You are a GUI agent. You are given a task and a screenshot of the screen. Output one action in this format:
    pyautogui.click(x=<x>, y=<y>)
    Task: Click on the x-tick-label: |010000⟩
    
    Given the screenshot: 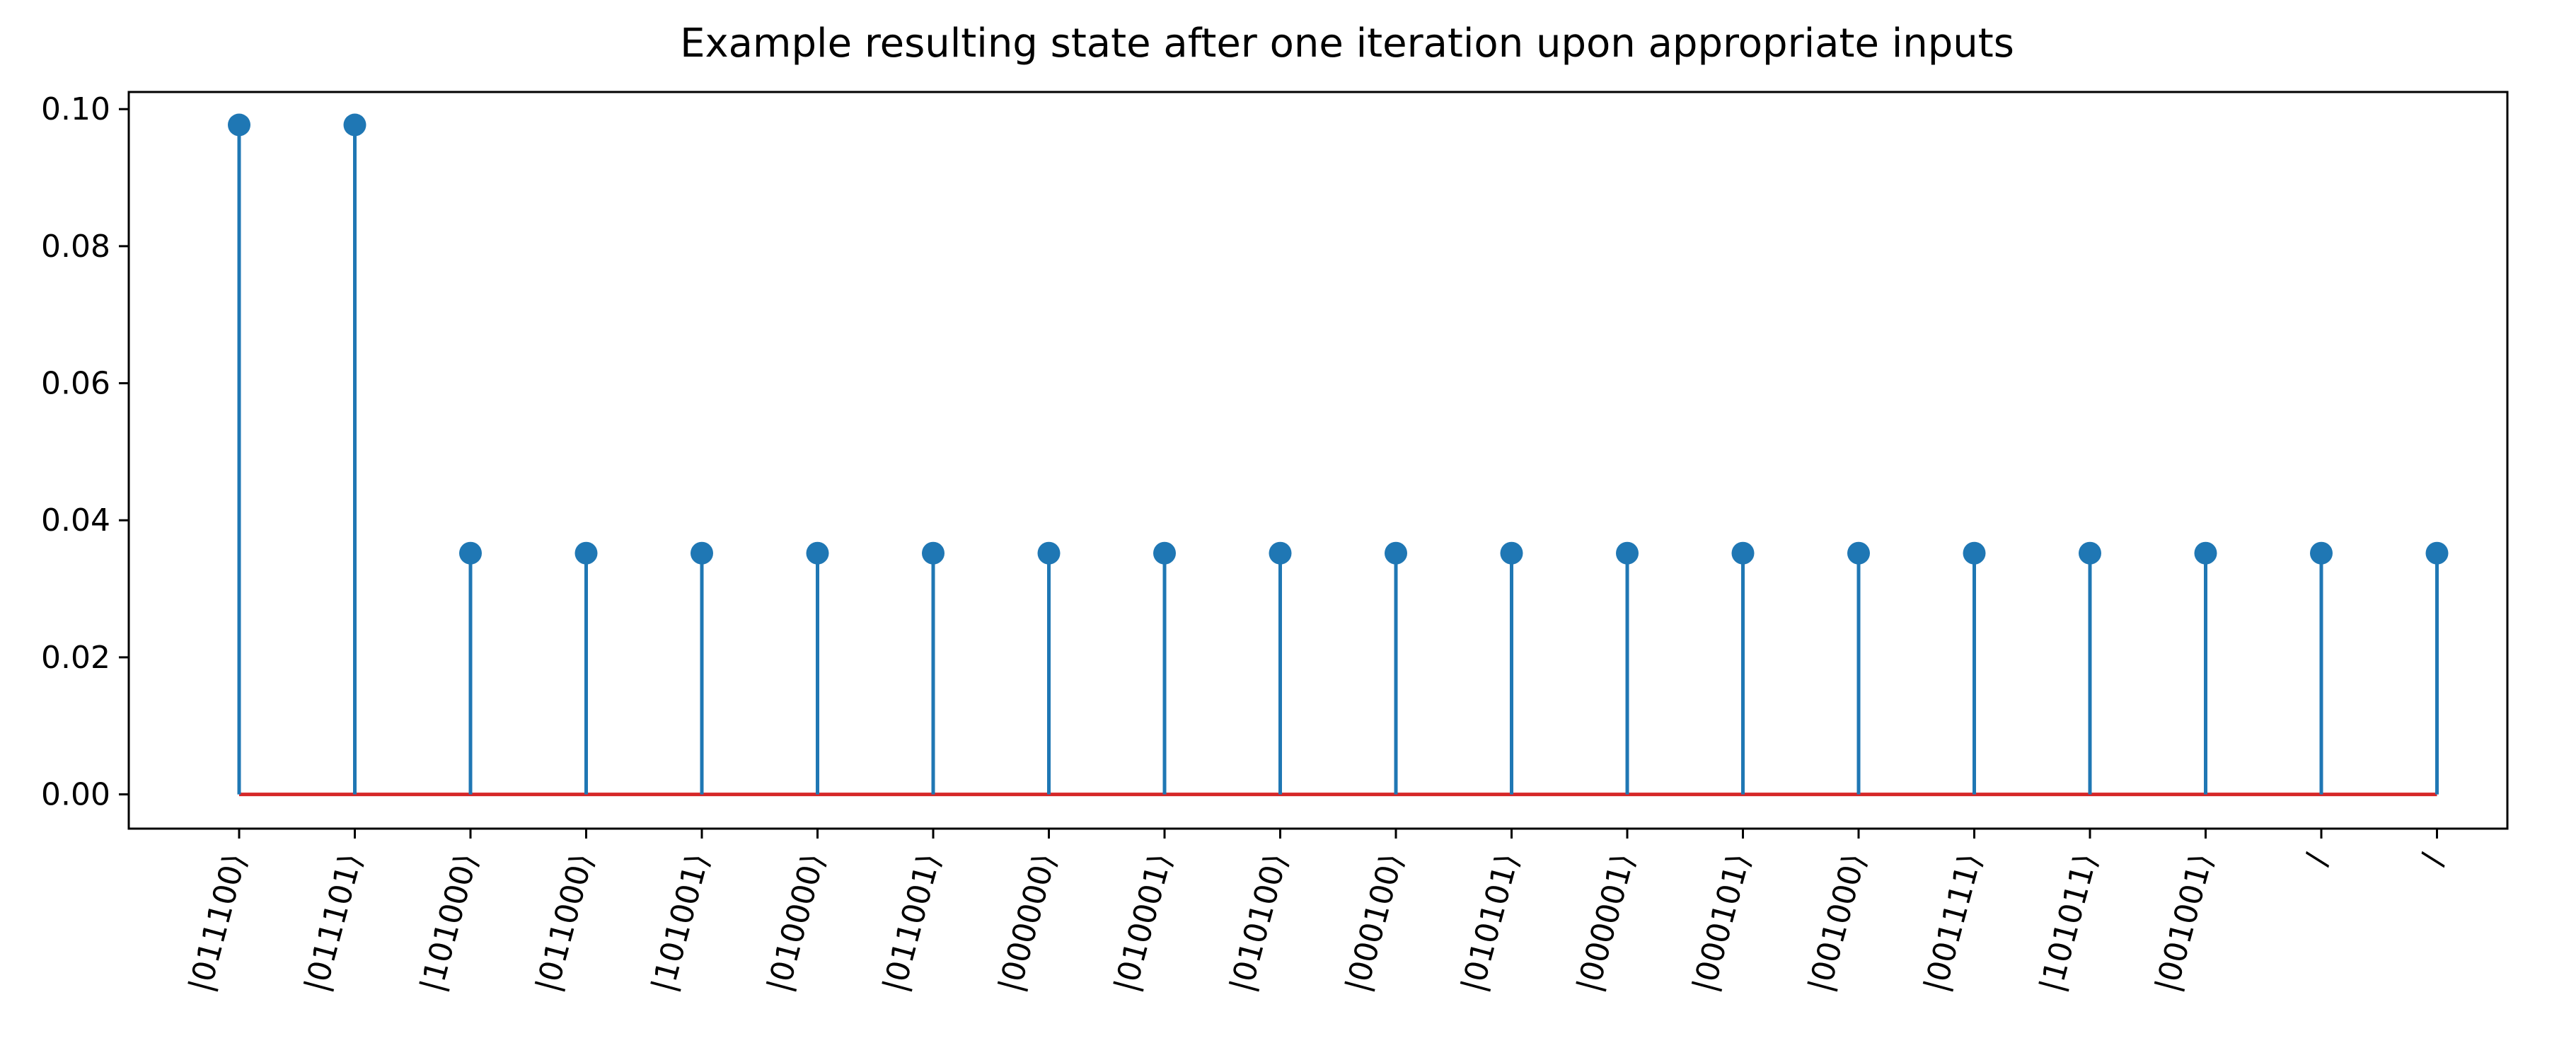 What is the action you would take?
    pyautogui.click(x=796, y=923)
    